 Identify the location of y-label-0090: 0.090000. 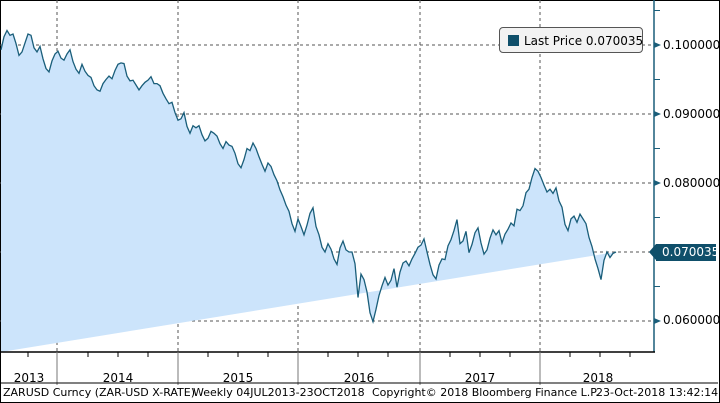
(691, 114).